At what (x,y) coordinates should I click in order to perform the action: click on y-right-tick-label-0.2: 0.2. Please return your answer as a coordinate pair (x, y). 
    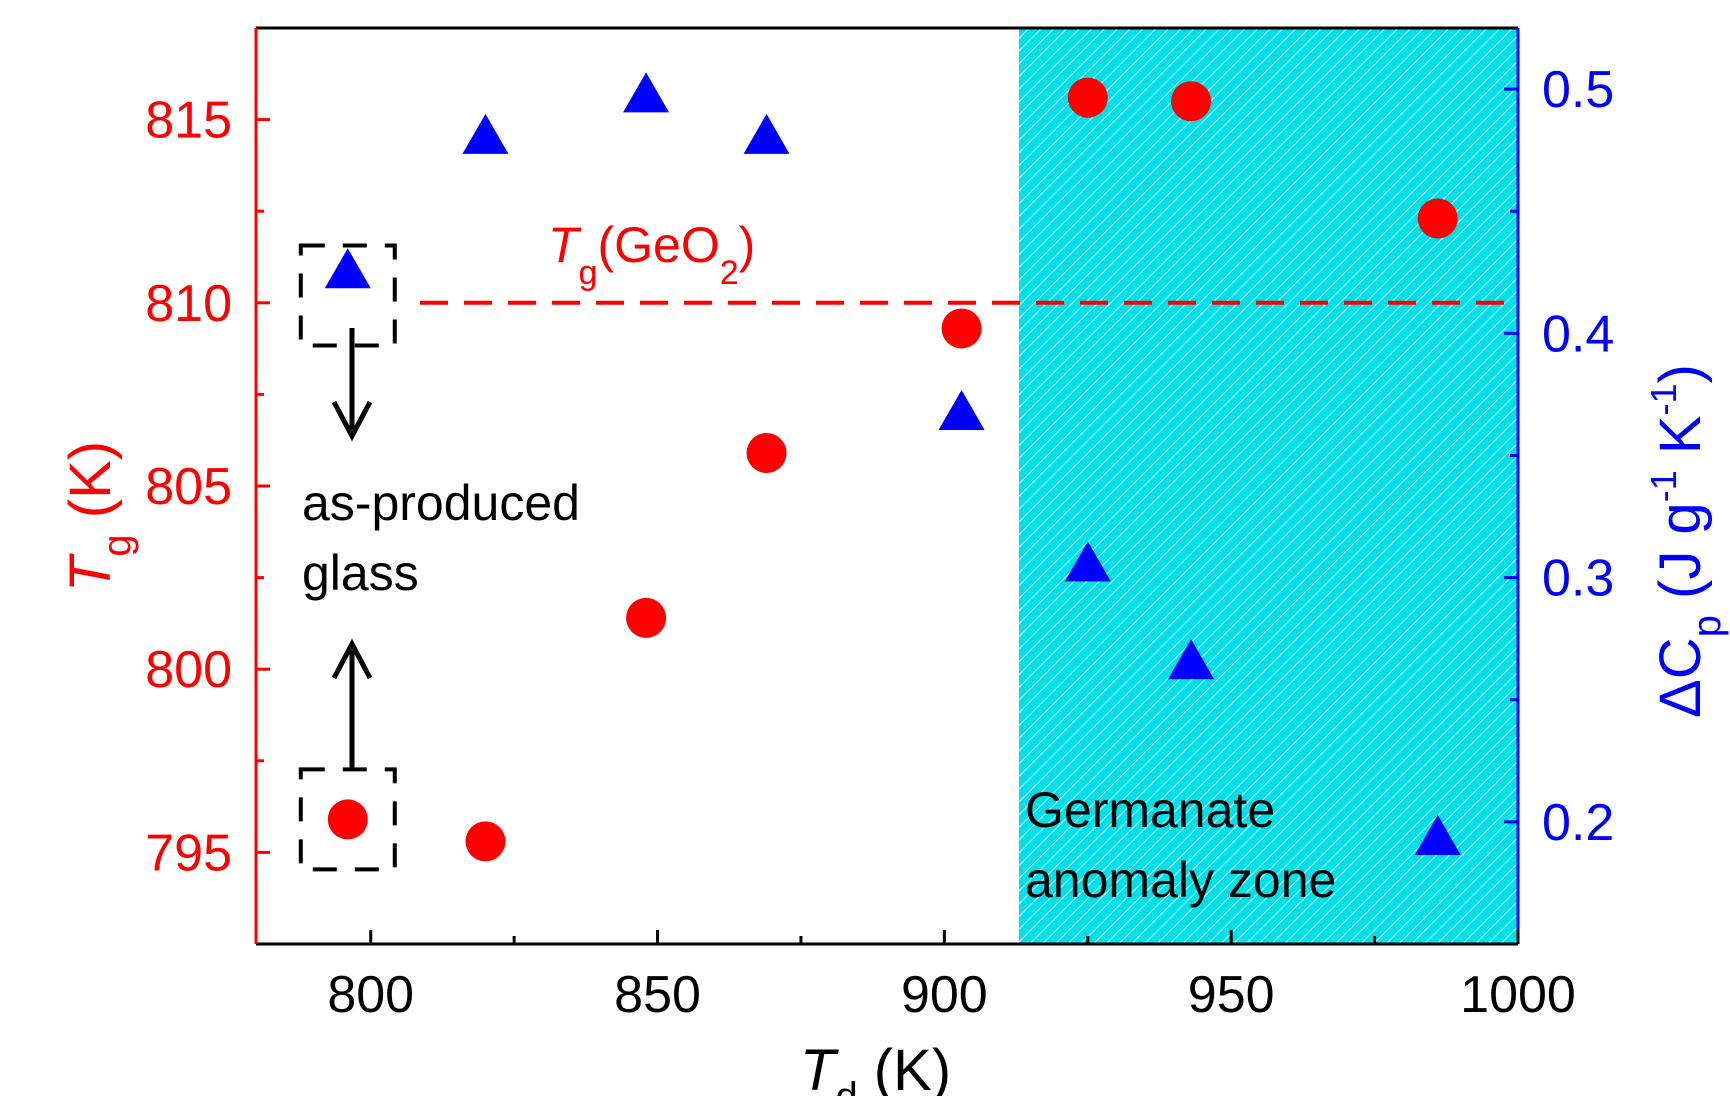
    Looking at the image, I should click on (1578, 823).